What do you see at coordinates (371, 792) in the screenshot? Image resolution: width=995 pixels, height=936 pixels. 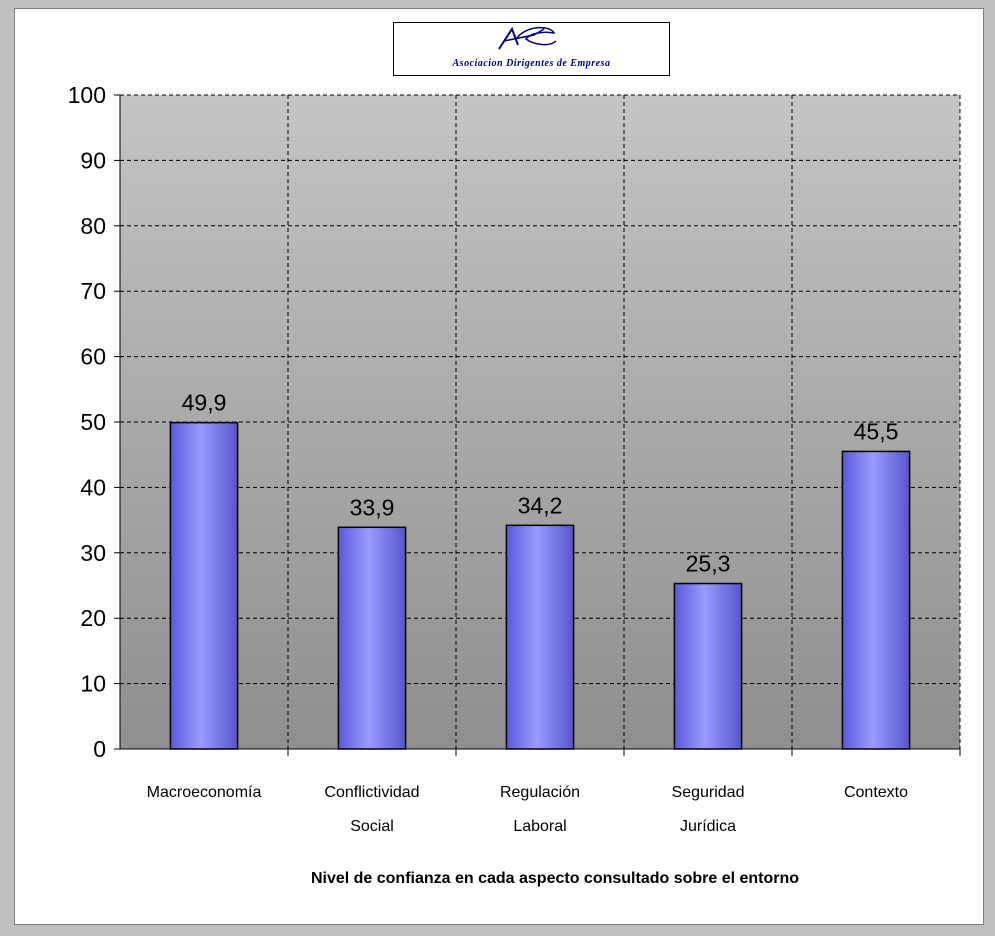 I see `category-label: Conflictividad` at bounding box center [371, 792].